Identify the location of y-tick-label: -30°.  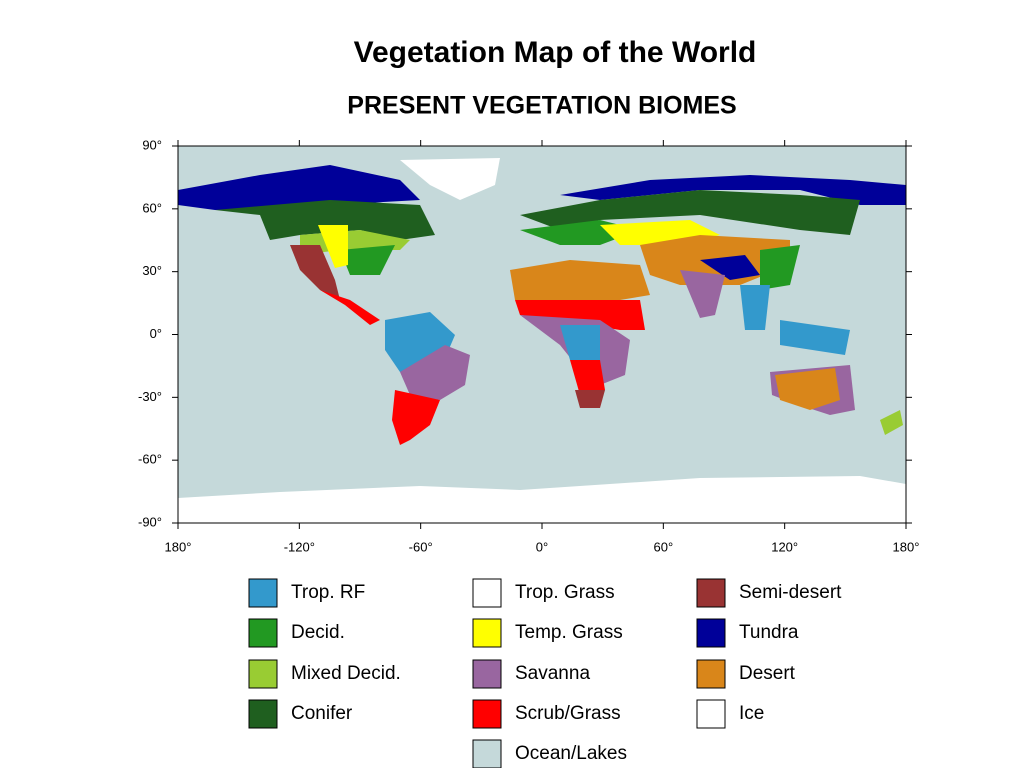
(150, 396).